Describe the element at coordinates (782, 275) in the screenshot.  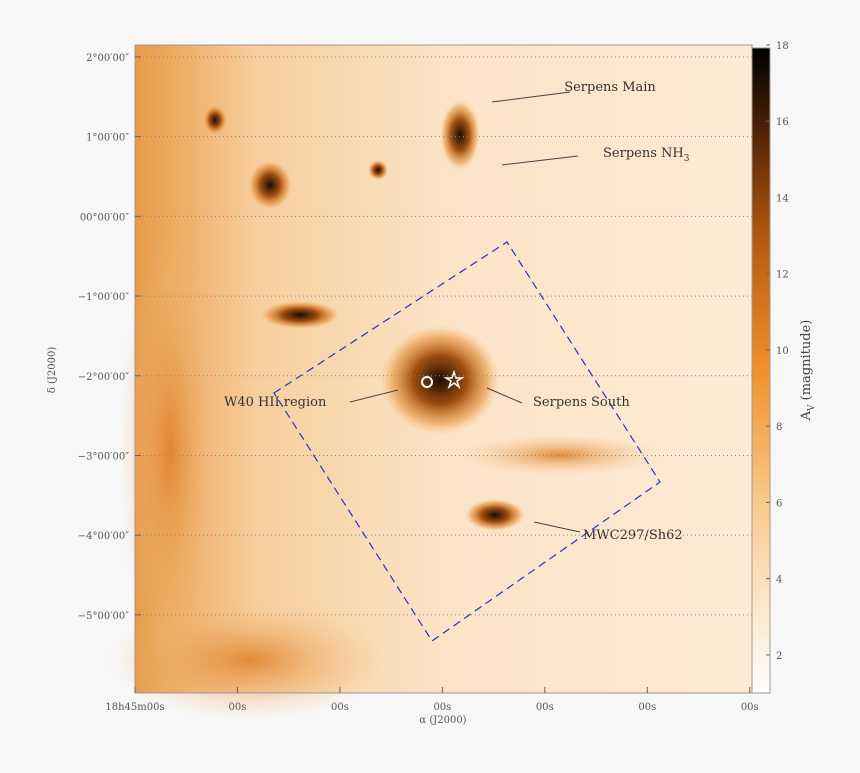
I see `colorbar-tick-label: 12` at that location.